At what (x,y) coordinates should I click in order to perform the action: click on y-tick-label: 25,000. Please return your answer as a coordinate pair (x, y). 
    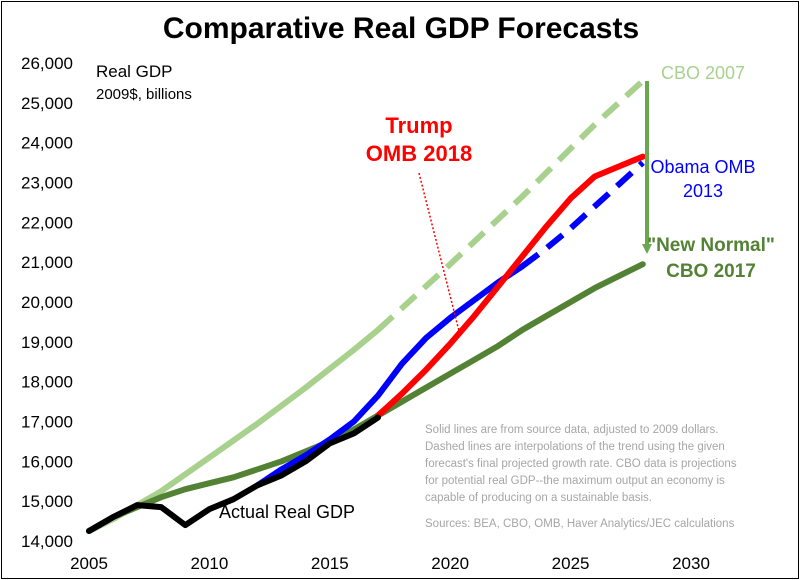
    Looking at the image, I should click on (47, 103).